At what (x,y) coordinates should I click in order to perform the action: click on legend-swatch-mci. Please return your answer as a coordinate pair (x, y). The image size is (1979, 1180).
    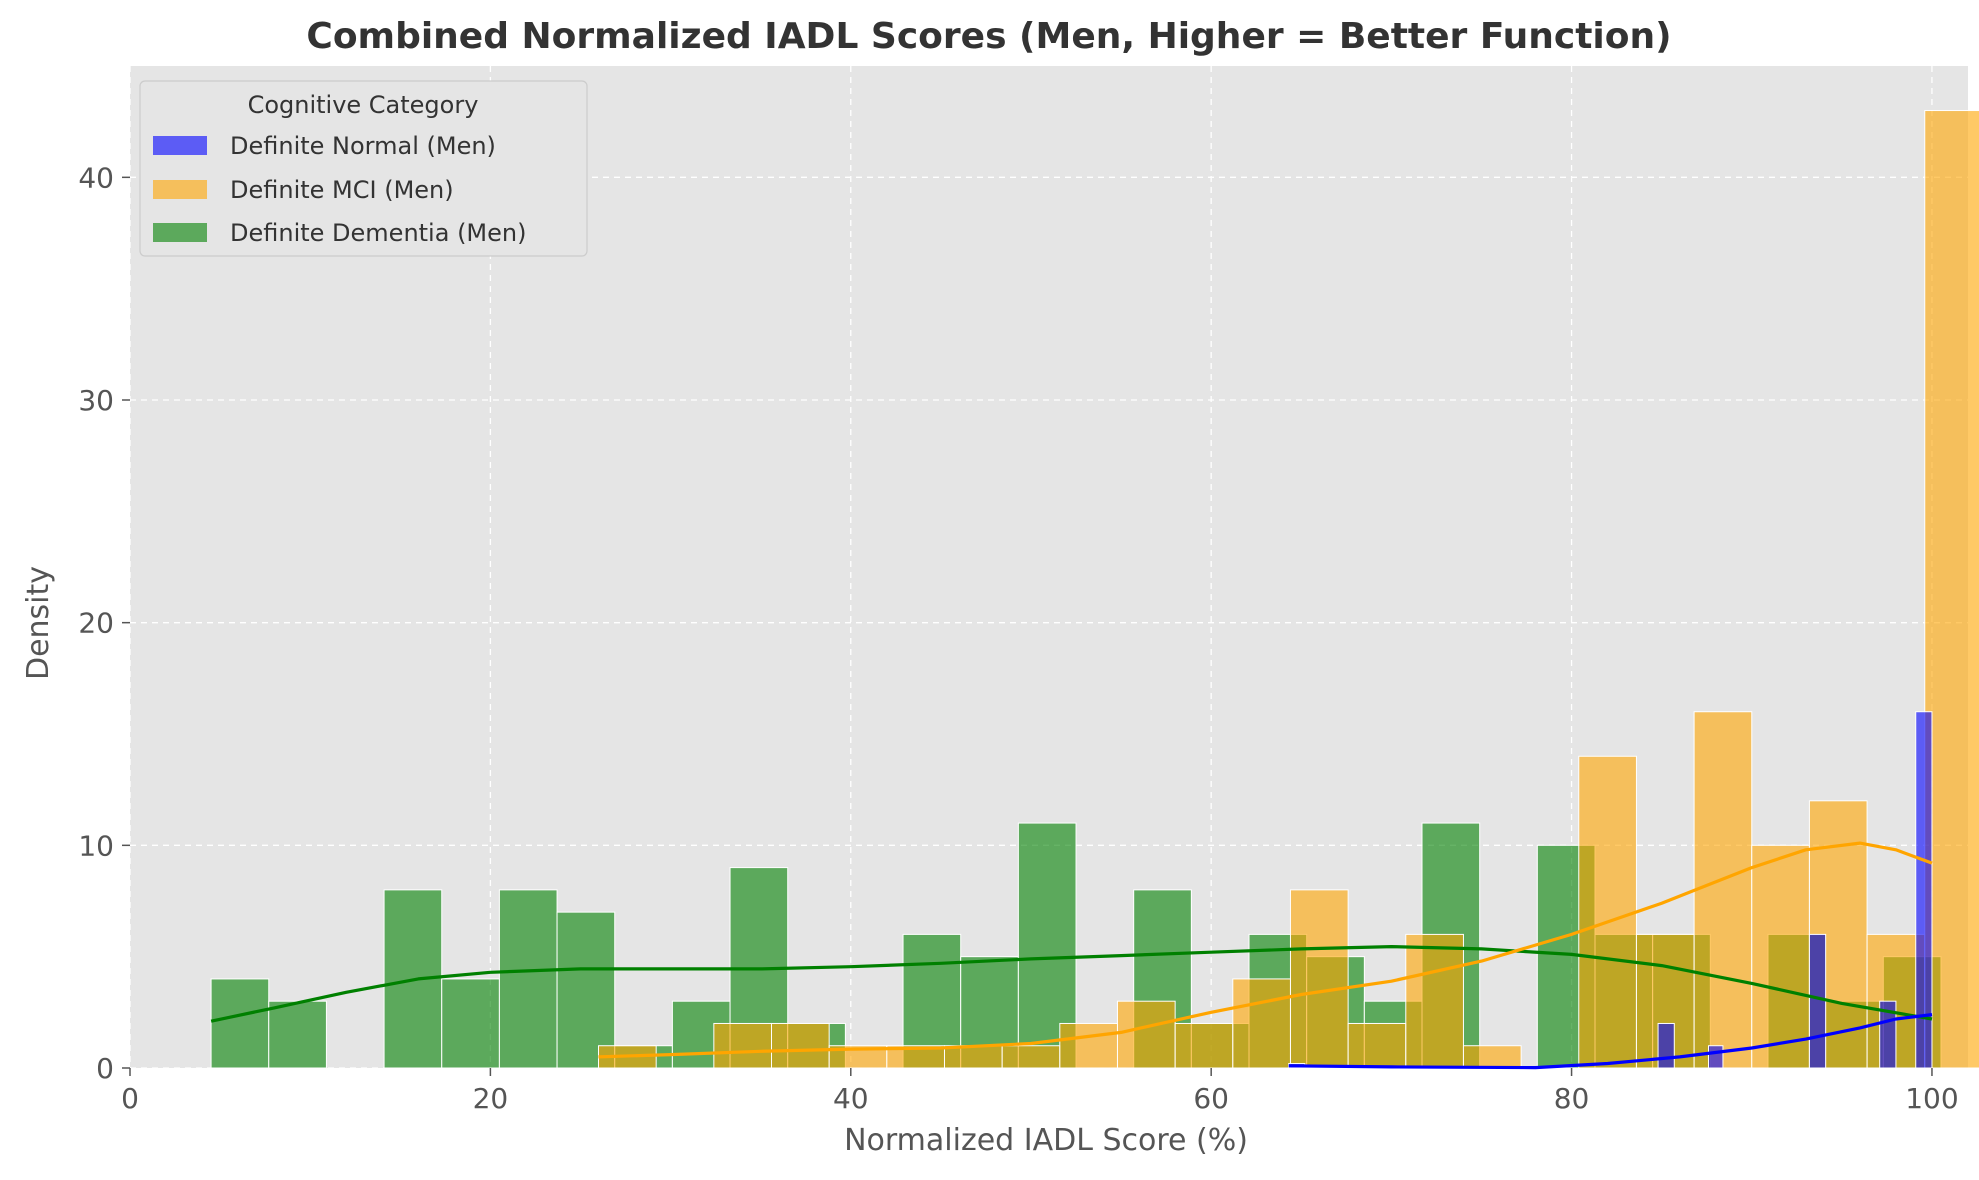
    Looking at the image, I should click on (180, 189).